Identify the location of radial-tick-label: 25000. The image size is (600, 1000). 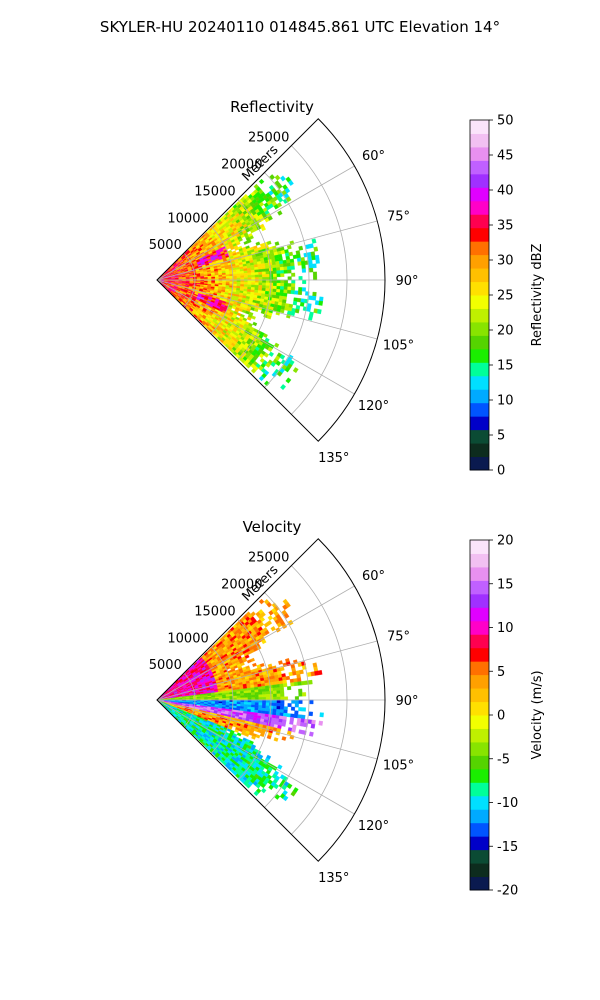
(268, 558).